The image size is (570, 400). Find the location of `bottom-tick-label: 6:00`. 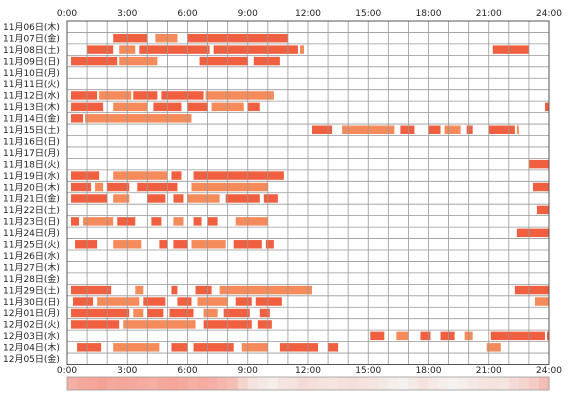

bottom-tick-label: 6:00 is located at coordinates (187, 371).